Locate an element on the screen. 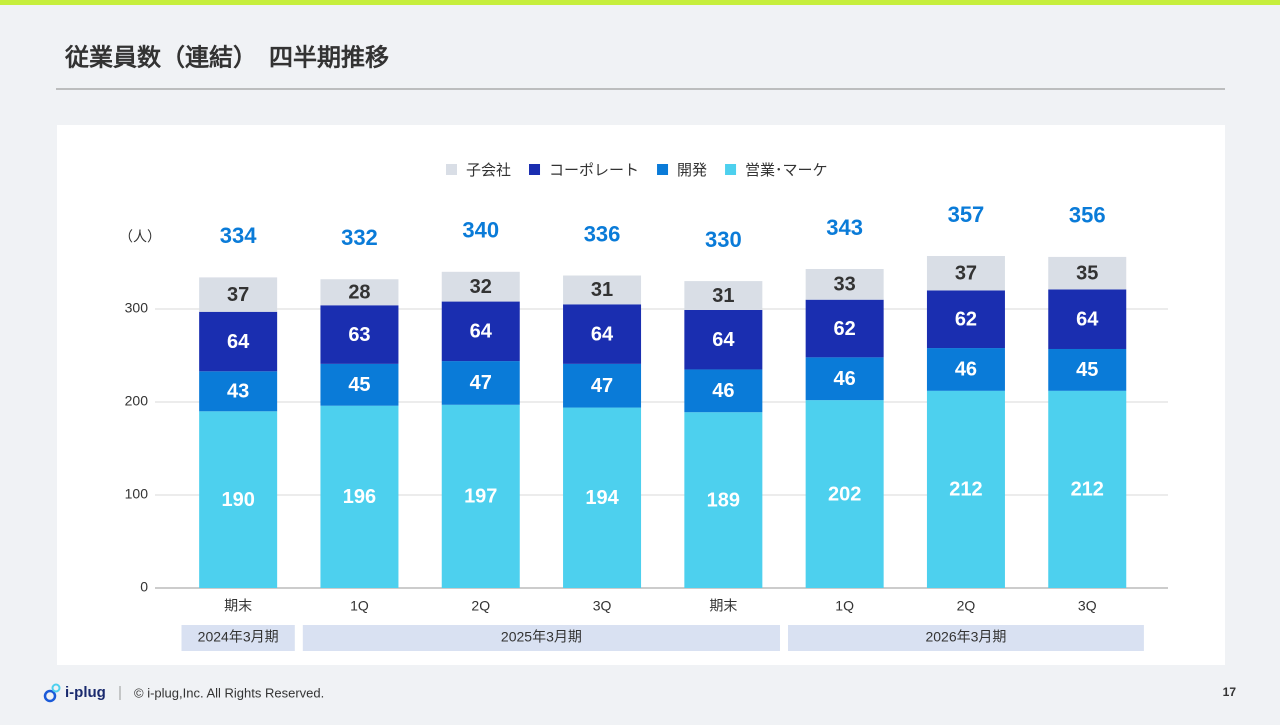  total-label: 357 is located at coordinates (966, 214).